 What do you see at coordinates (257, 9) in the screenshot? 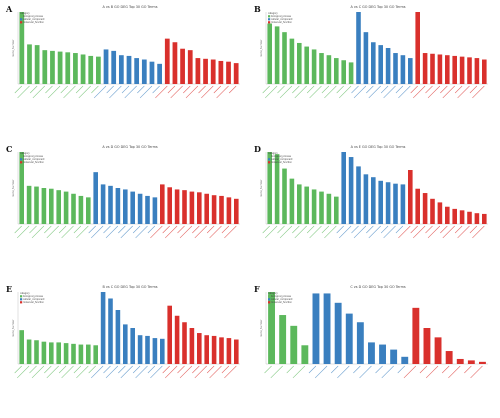
I see `panel-letter: B` at bounding box center [257, 9].